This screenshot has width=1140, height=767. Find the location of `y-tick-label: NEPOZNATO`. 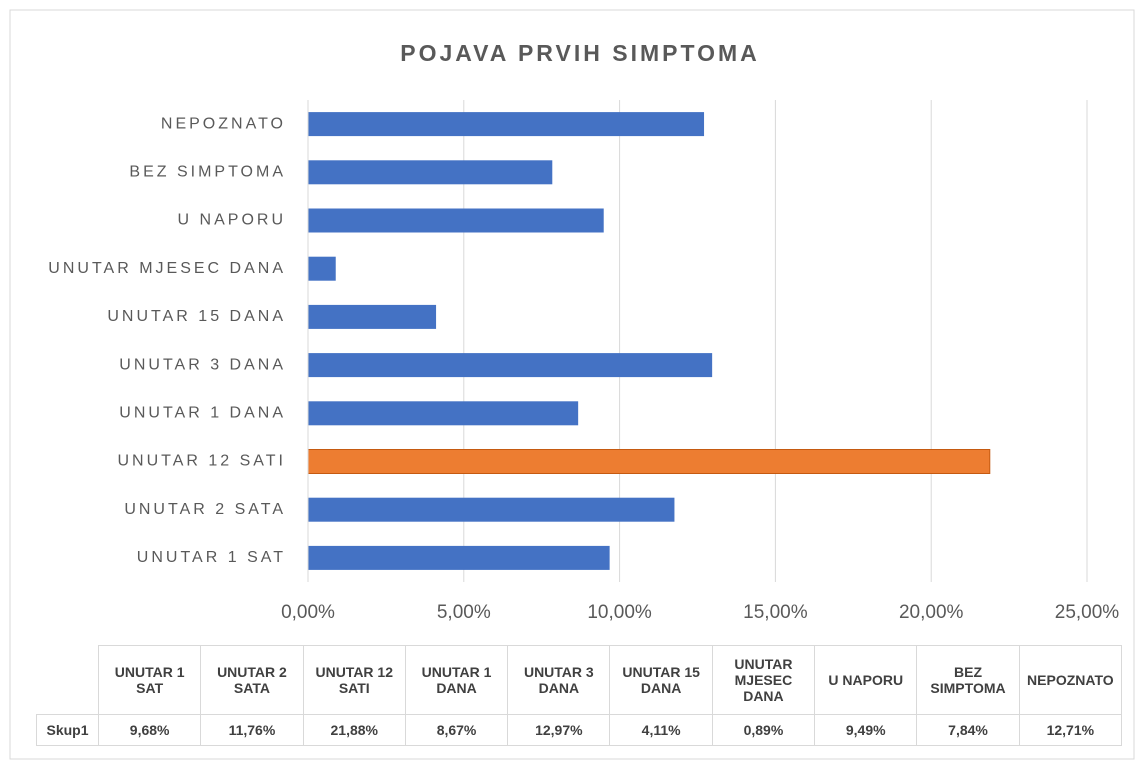

y-tick-label: NEPOZNATO is located at coordinates (223, 123).